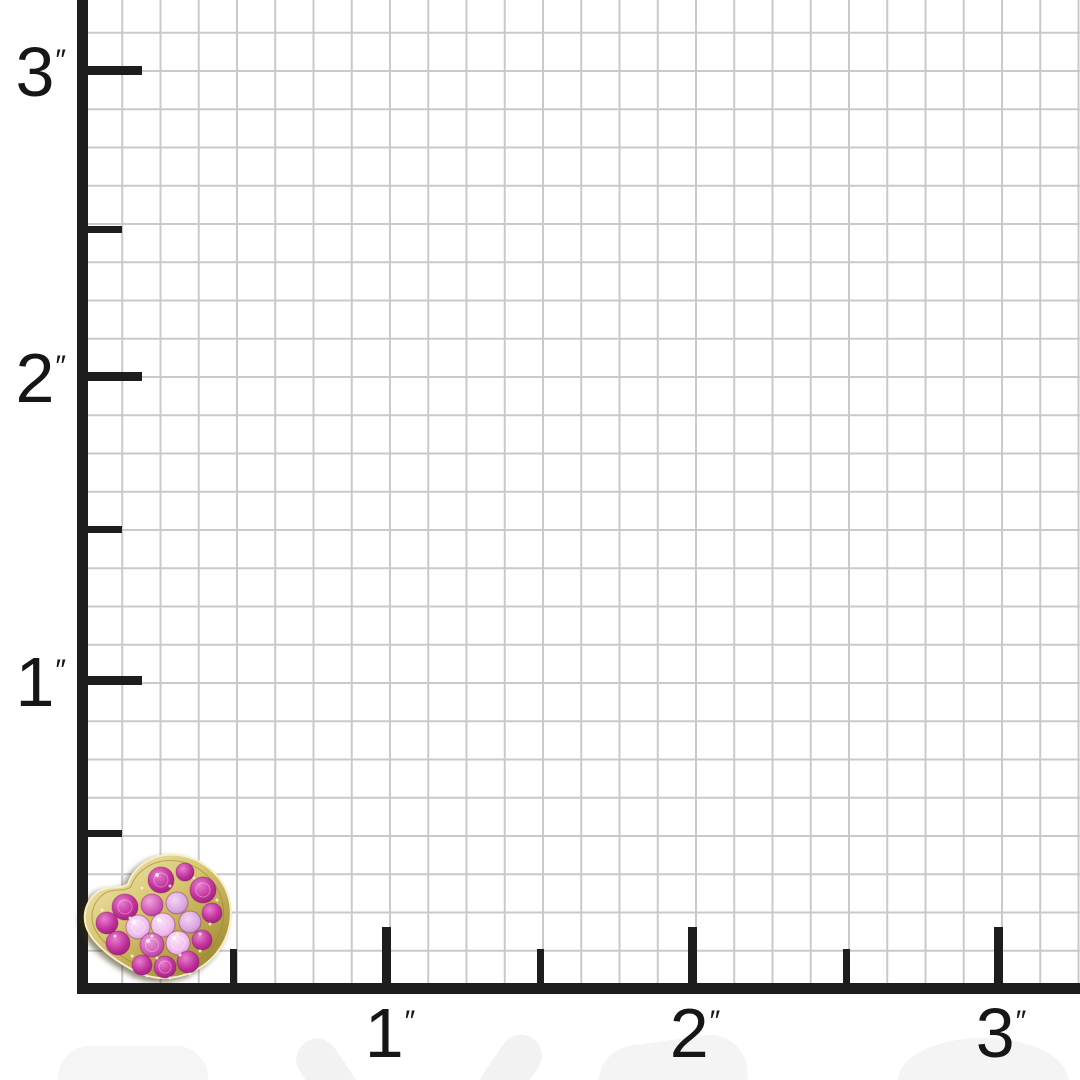  I want to click on pave-heart-earring-image, so click(157, 916).